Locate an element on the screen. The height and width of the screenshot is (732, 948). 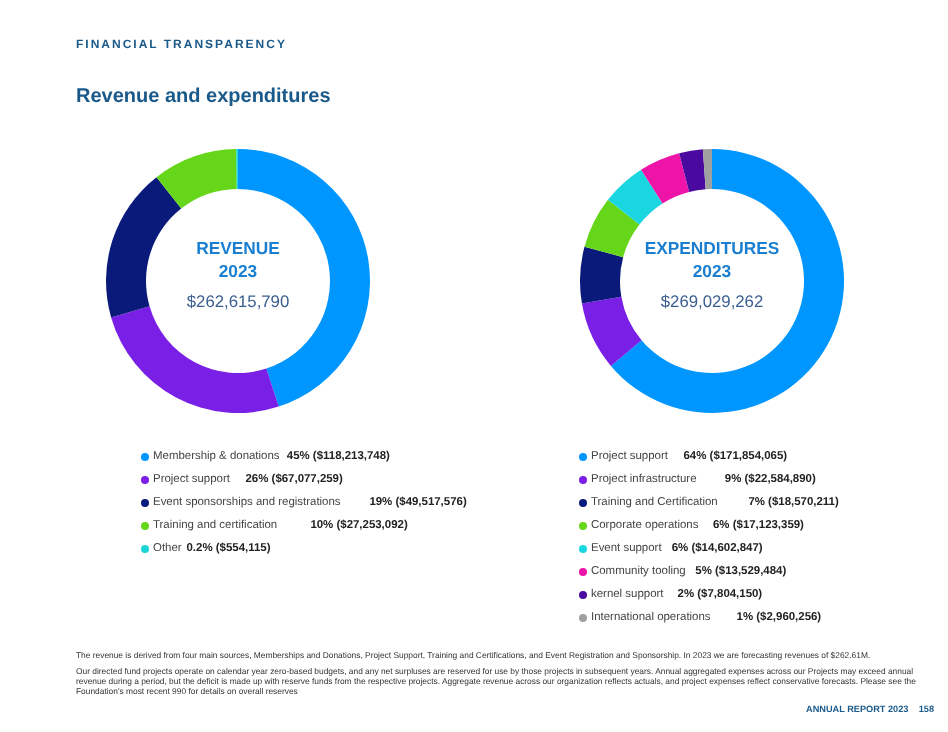
text: Revenue and expenditures is located at coordinates (203, 96).